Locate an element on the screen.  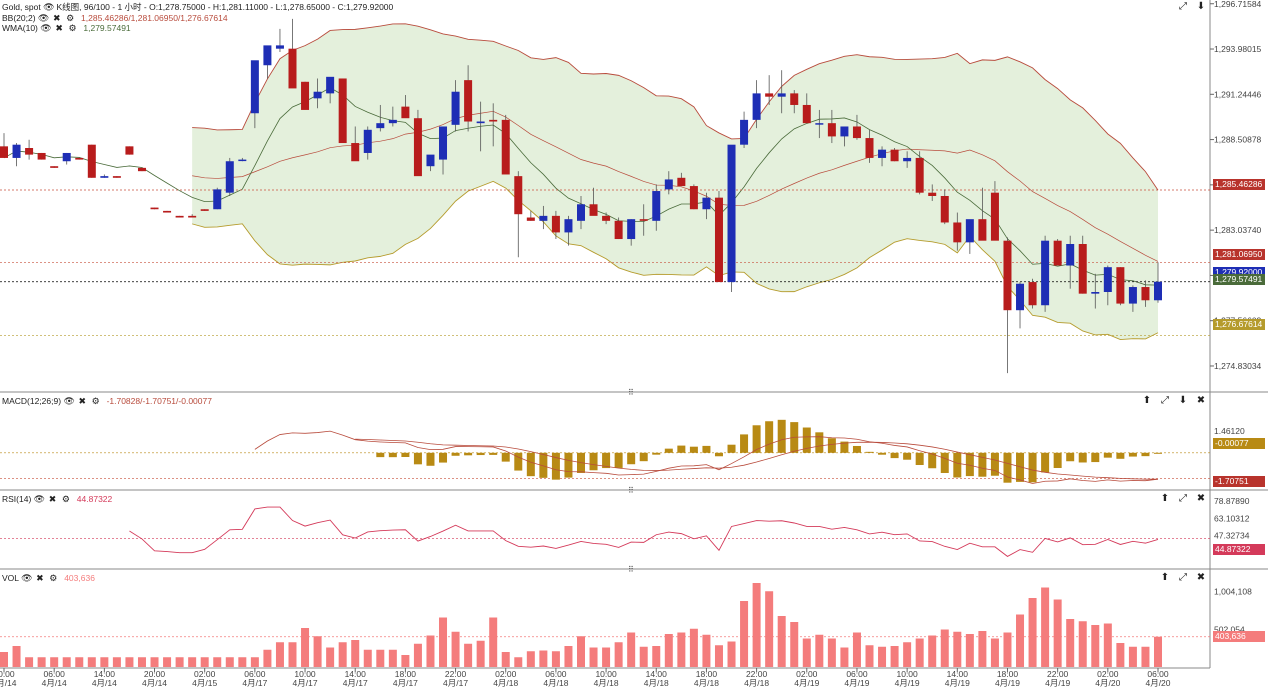
symbol-name: Gold, spot is located at coordinates (21, 7).